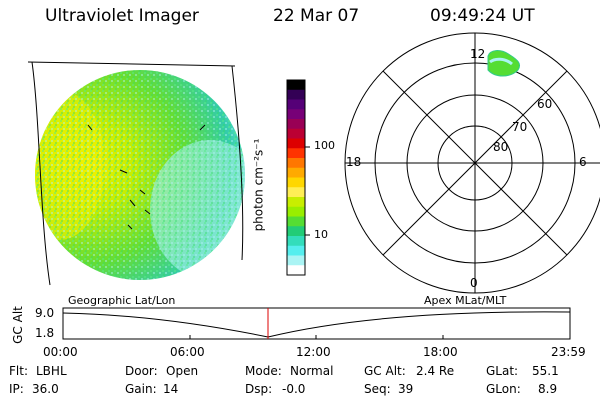  What do you see at coordinates (545, 104) in the screenshot?
I see `lat-label-60: 60` at bounding box center [545, 104].